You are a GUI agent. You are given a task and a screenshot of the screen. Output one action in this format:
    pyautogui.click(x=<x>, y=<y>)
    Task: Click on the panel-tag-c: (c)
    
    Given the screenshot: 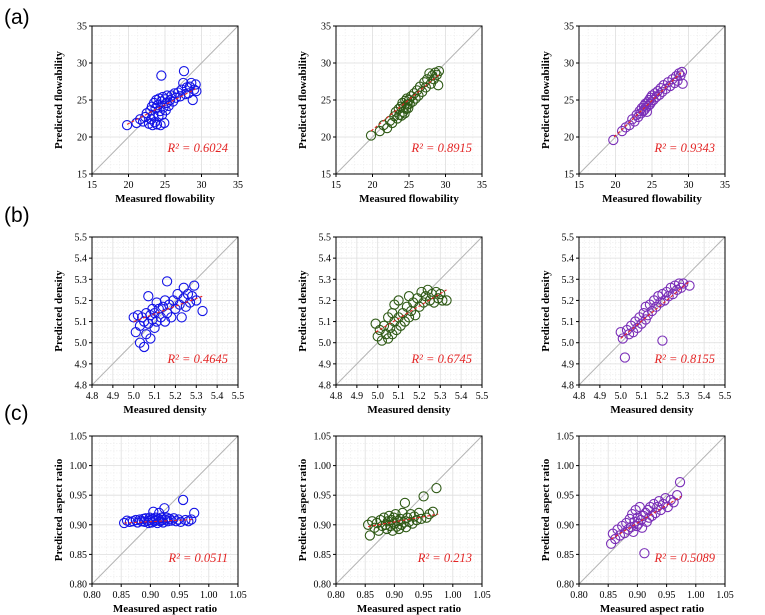 What is the action you would take?
    pyautogui.click(x=16, y=413)
    